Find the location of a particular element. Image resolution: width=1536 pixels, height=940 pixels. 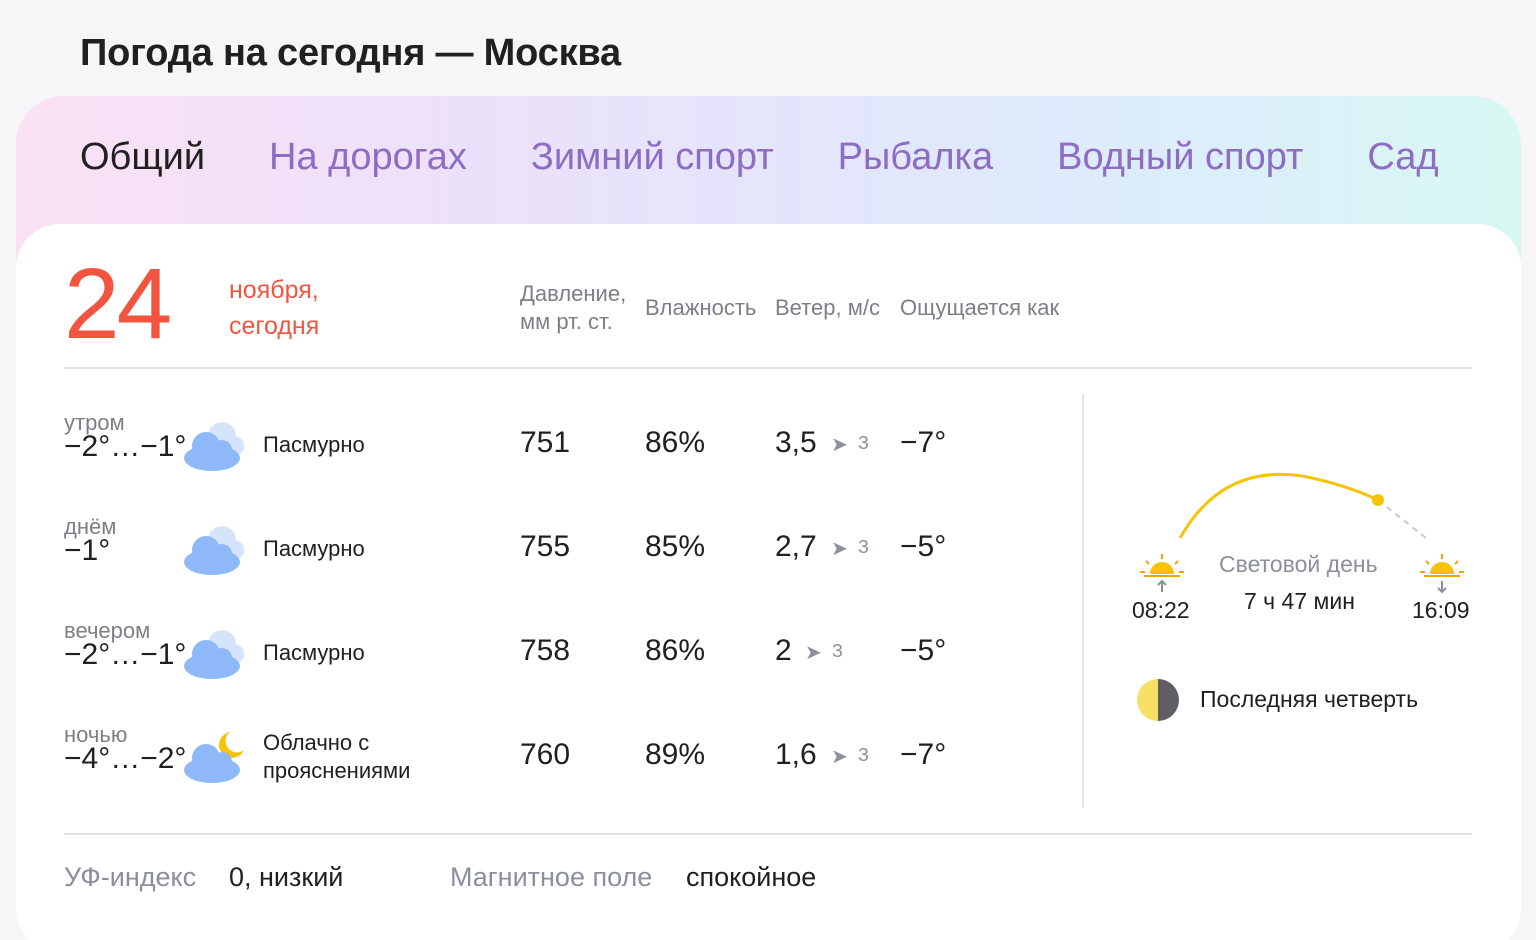

wind-header: Ветер, м/с is located at coordinates (827, 307).